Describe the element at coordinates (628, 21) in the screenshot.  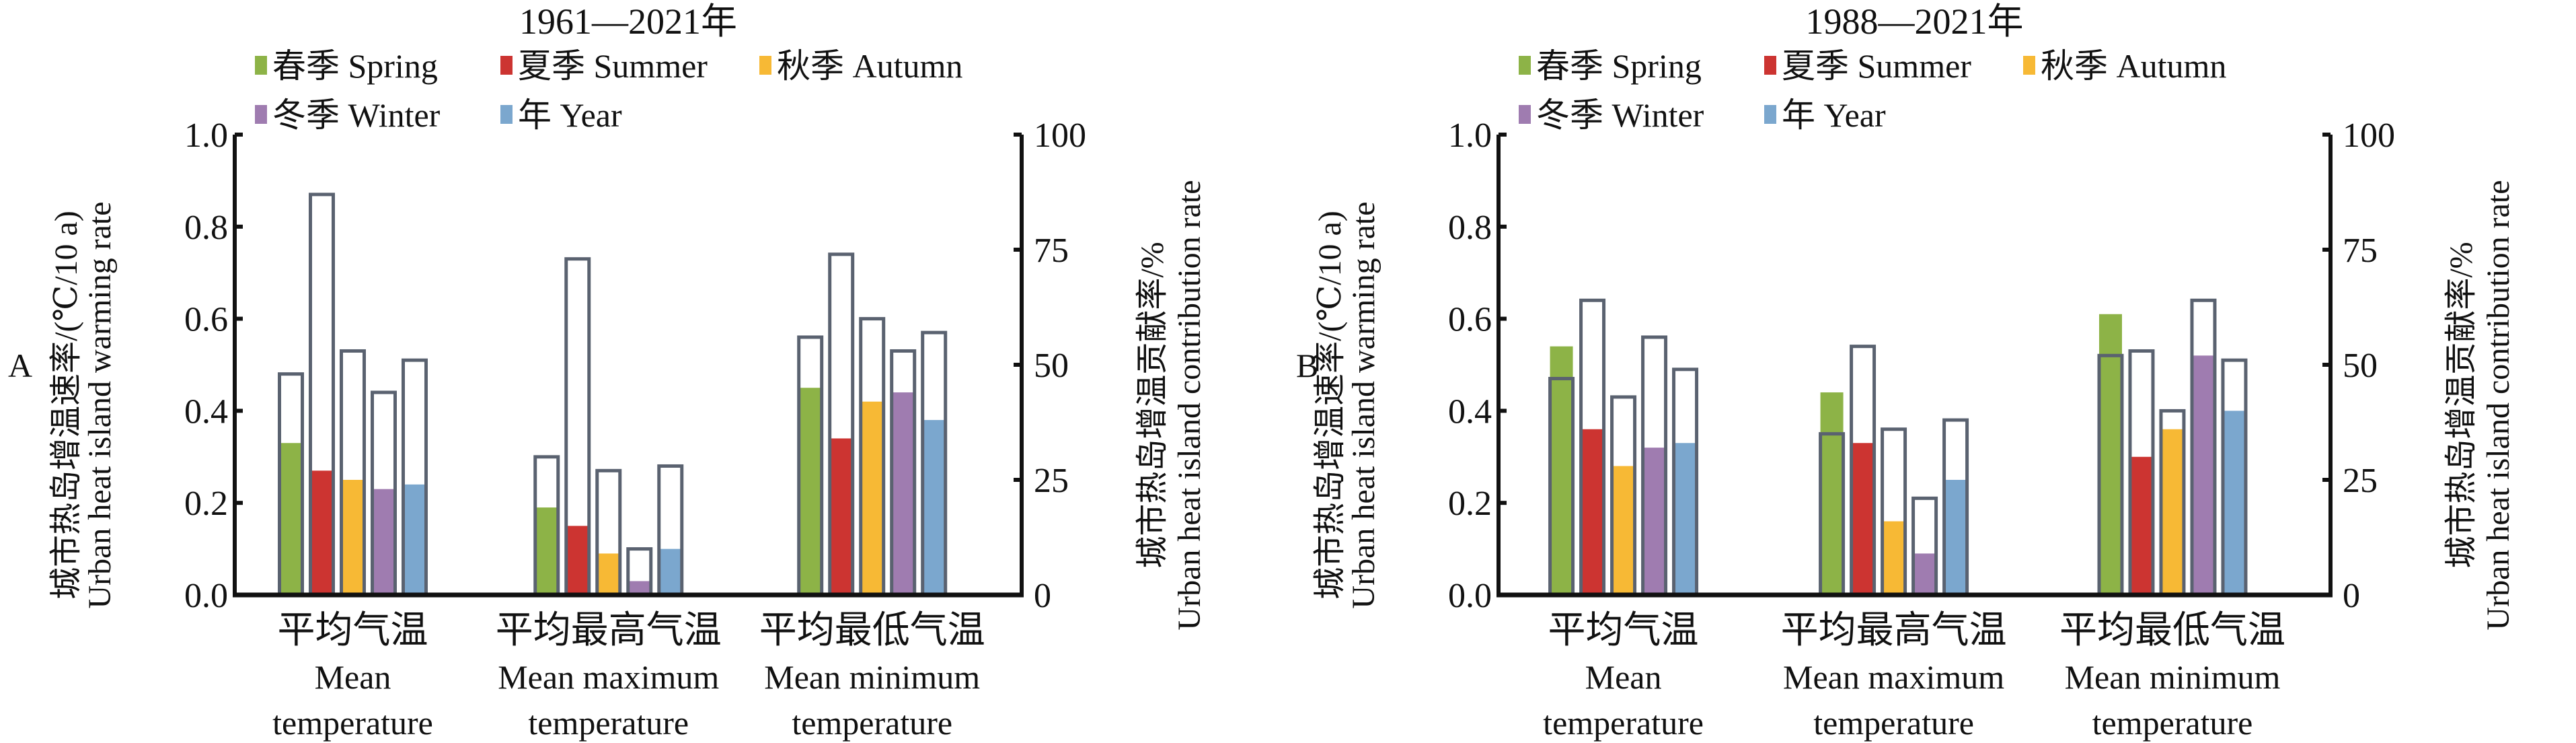
I see `chart-title: 1961—2021年` at that location.